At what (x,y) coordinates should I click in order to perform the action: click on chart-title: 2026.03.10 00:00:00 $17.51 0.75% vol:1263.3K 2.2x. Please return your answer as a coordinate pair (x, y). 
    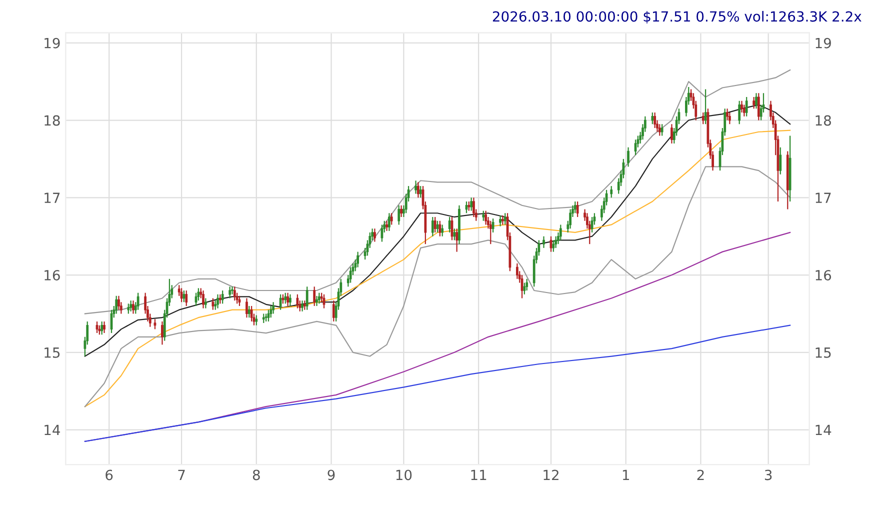
    Looking at the image, I should click on (677, 17).